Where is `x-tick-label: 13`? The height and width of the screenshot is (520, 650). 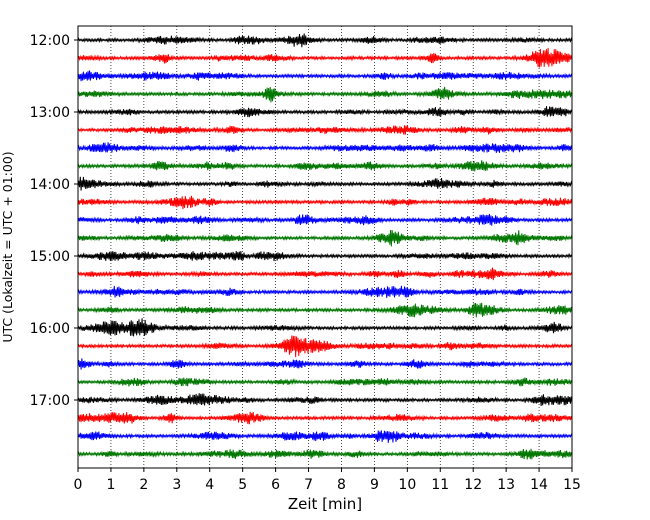
x-tick-label: 13 is located at coordinates (506, 485).